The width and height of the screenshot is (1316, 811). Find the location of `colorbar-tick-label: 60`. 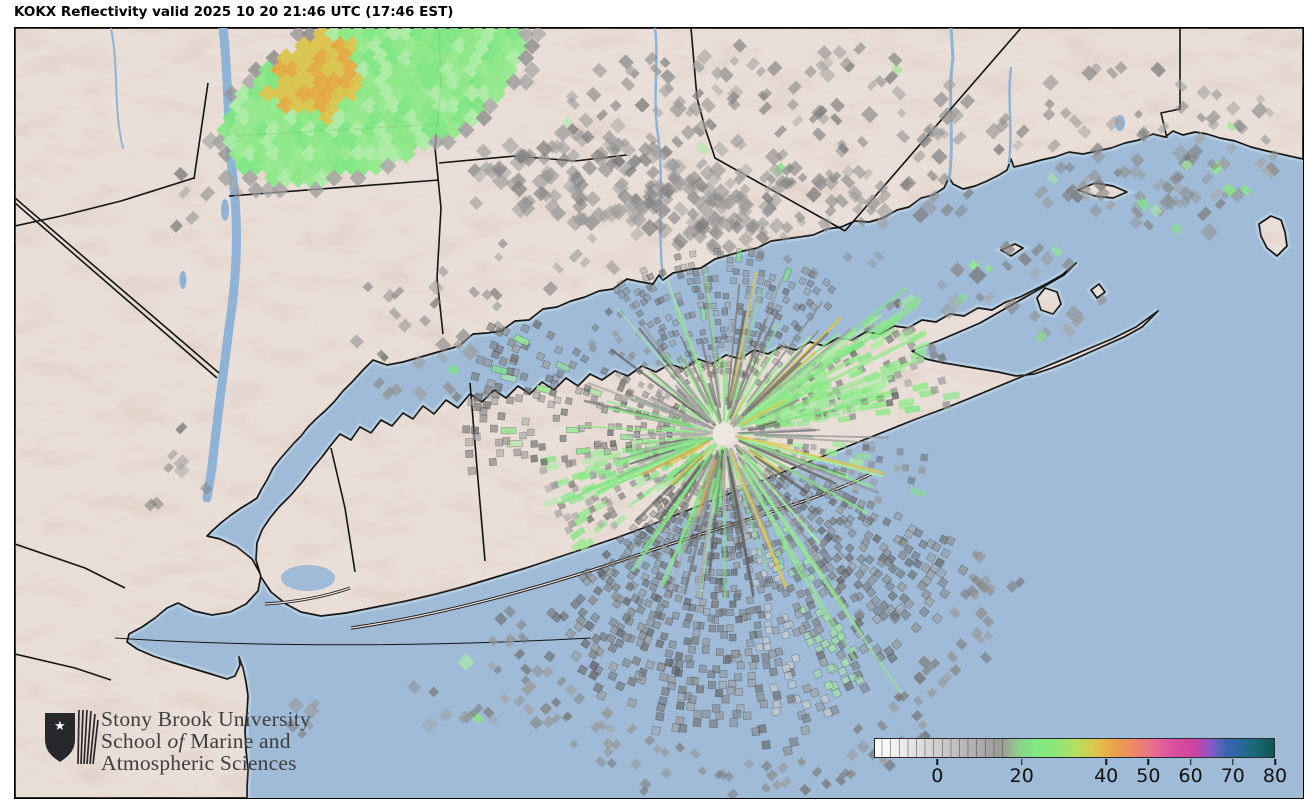

colorbar-tick-label: 60 is located at coordinates (1190, 776).